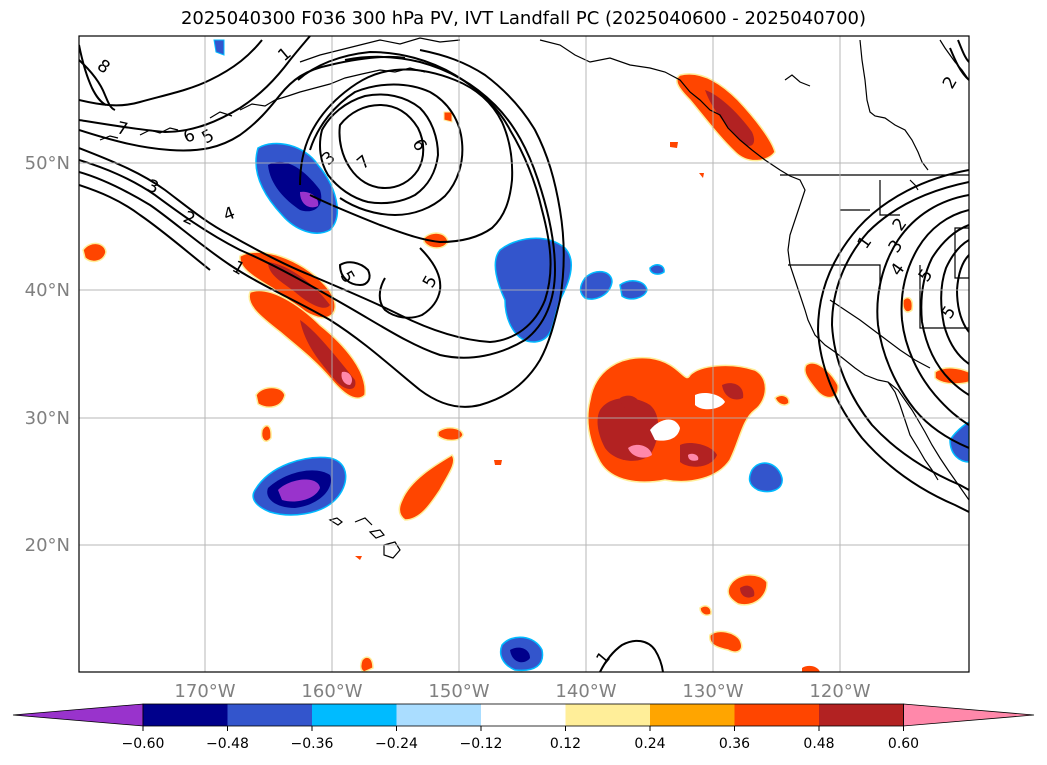  What do you see at coordinates (522, 691) in the screenshot?
I see `lon-labels: 170°W 160°W 150°W 140°W 130°W 120°W` at bounding box center [522, 691].